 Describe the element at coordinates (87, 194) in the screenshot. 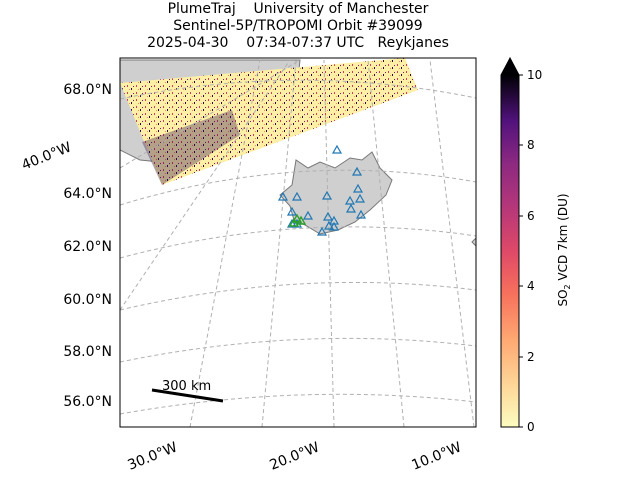

I see `lat-label: 64.0°N` at that location.